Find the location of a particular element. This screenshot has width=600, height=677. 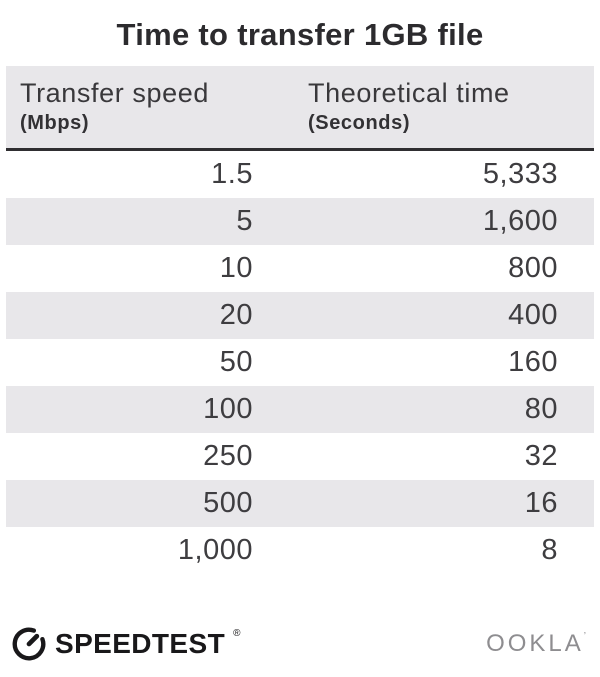

table-row: 50 160 is located at coordinates (300, 362).